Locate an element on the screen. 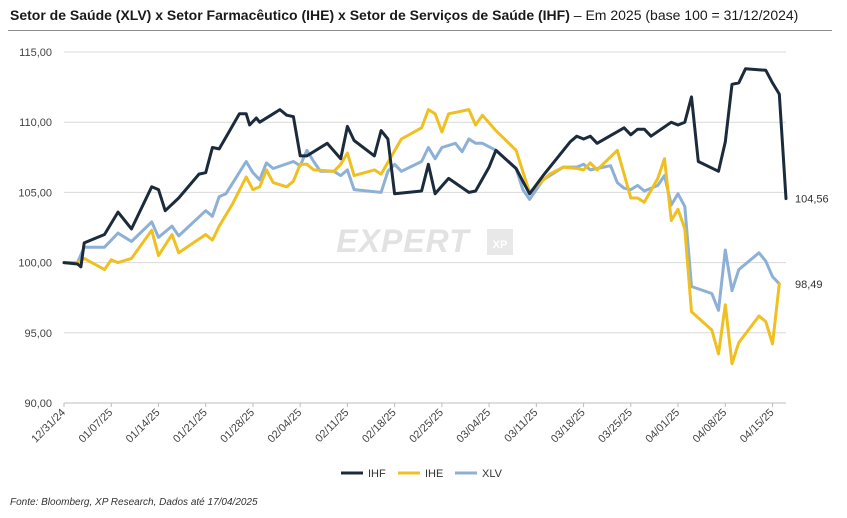 Image resolution: width=847 pixels, height=518 pixels. x-tick-label: 03/11/25 is located at coordinates (521, 426).